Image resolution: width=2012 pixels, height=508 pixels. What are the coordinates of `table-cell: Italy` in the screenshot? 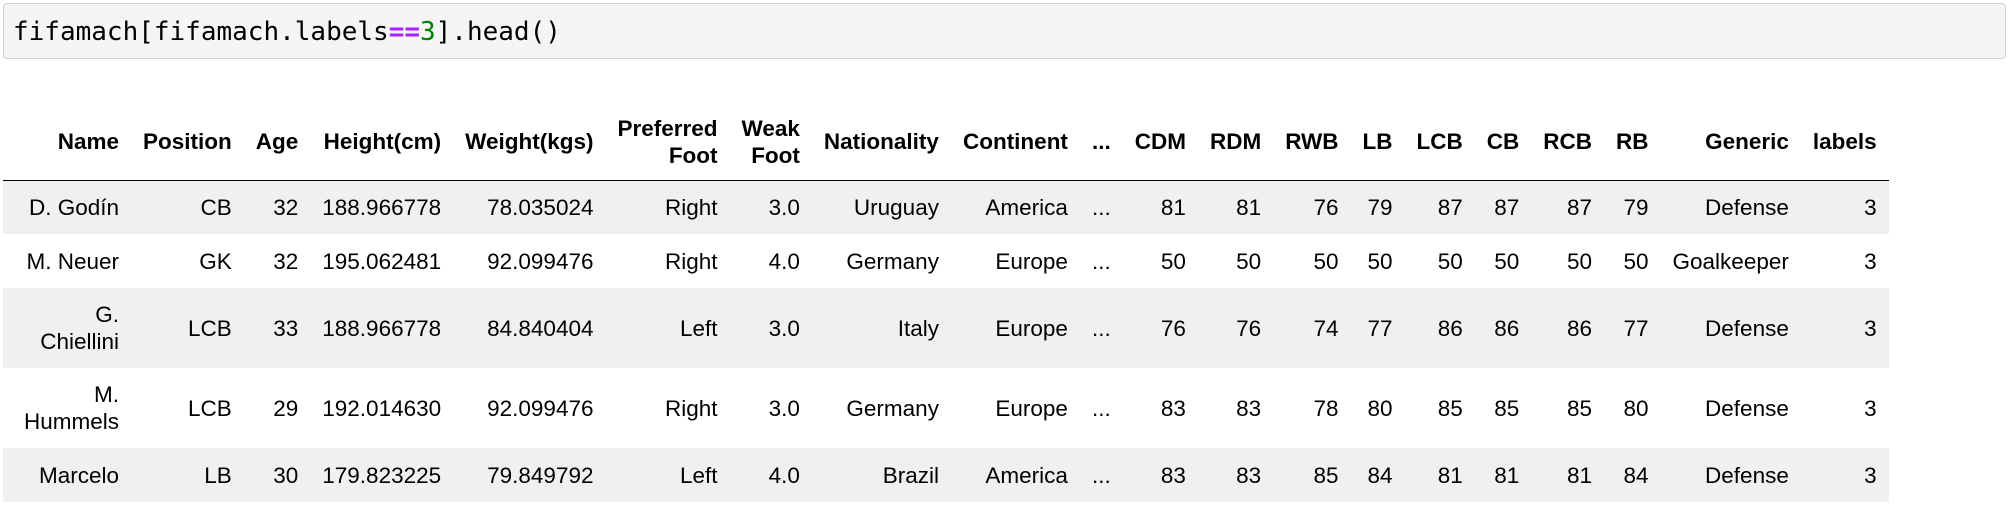 It's located at (918, 328).